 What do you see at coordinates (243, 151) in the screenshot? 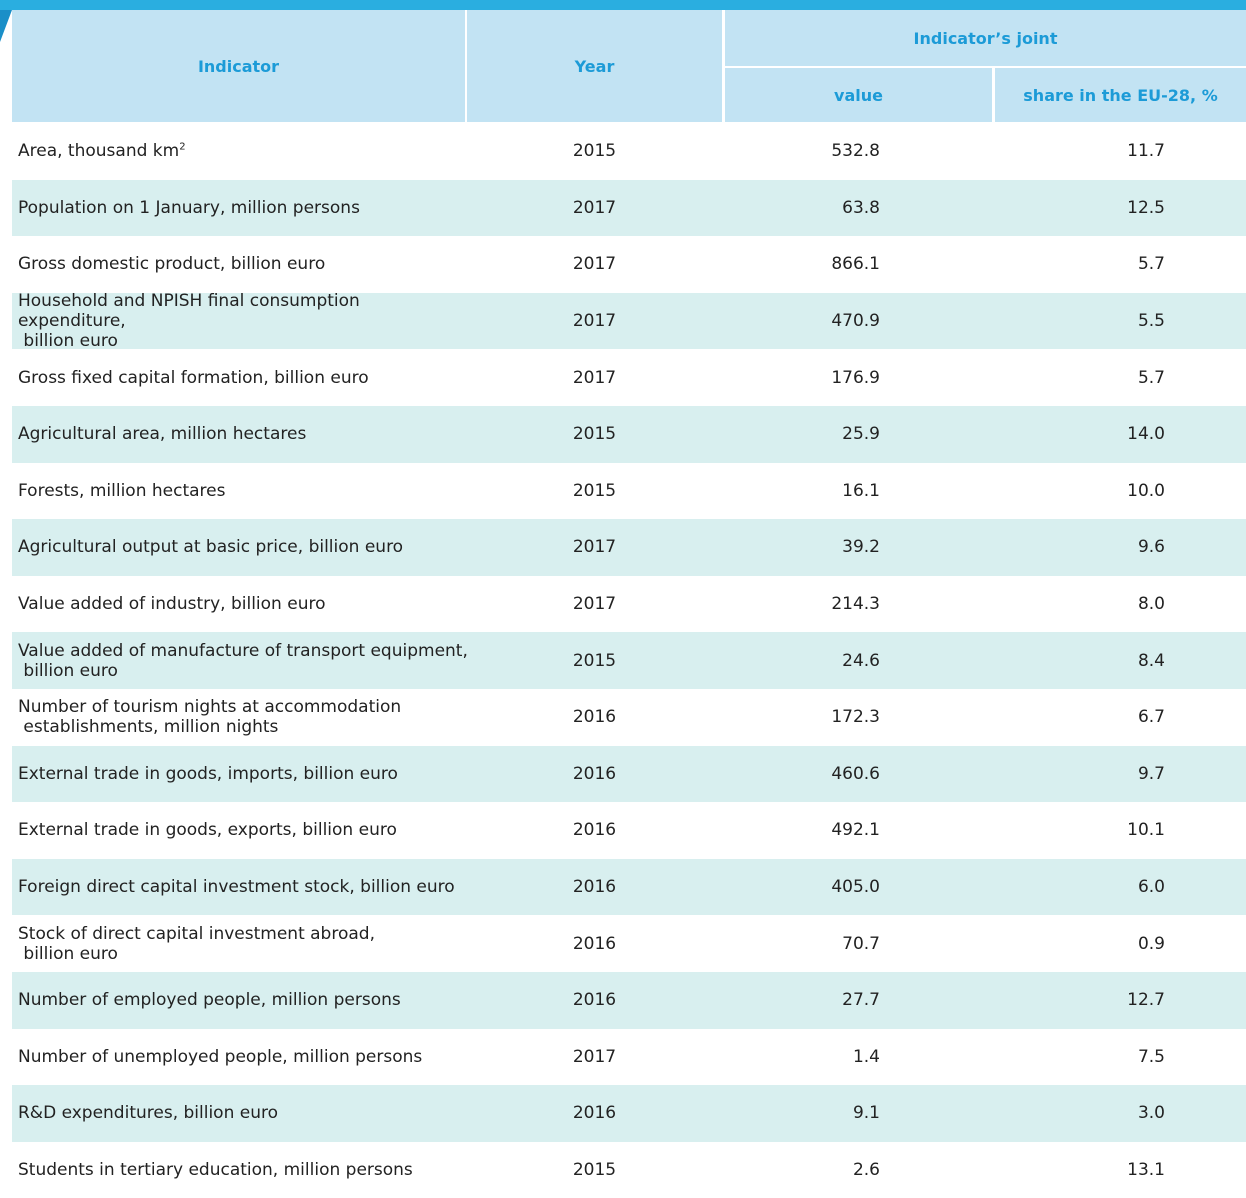
I see `indicator-cell: Area, thousand km2` at bounding box center [243, 151].